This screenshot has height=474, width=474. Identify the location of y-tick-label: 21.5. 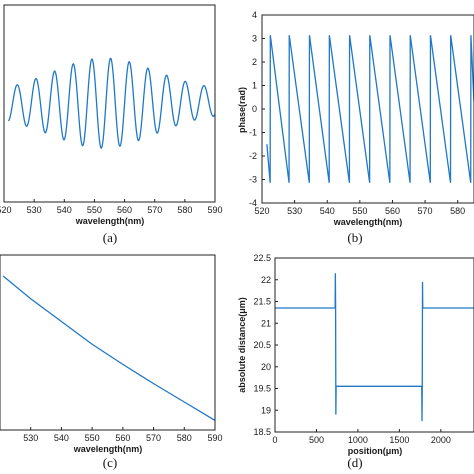
(262, 302).